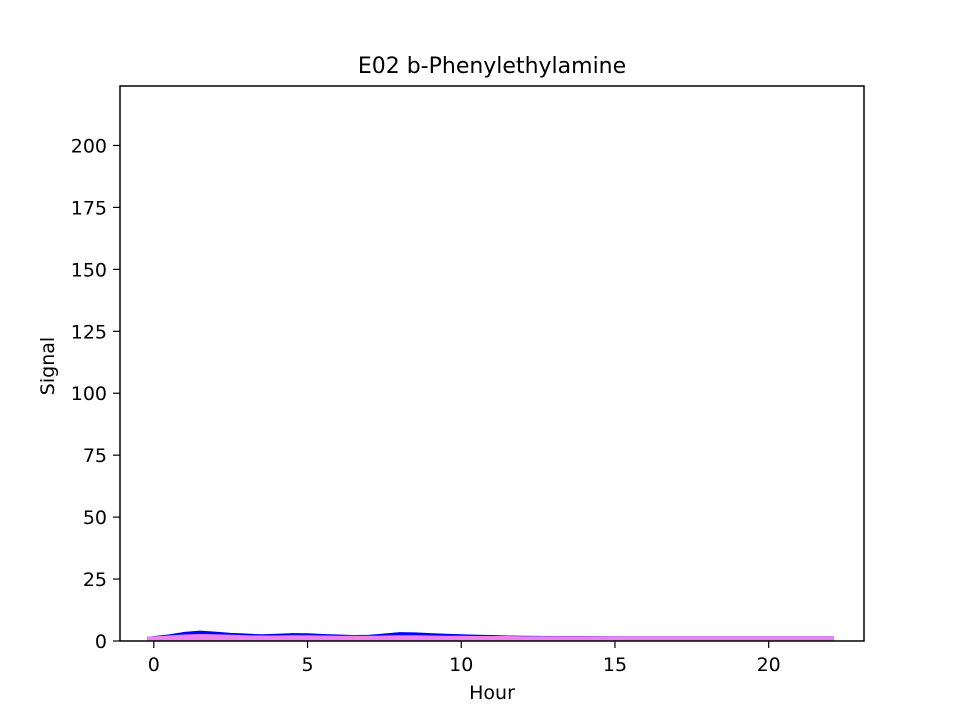 The width and height of the screenshot is (960, 720). I want to click on series-2-area, so click(490, 638).